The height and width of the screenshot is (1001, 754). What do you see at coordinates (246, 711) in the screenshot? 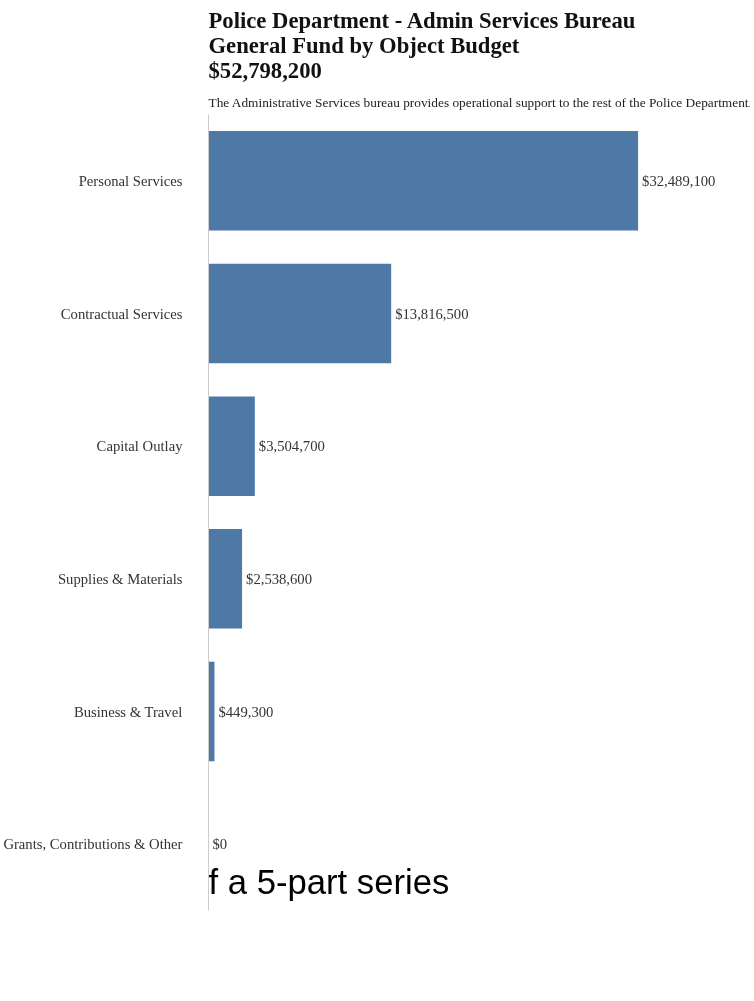
I see `data-label: $449,300` at bounding box center [246, 711].